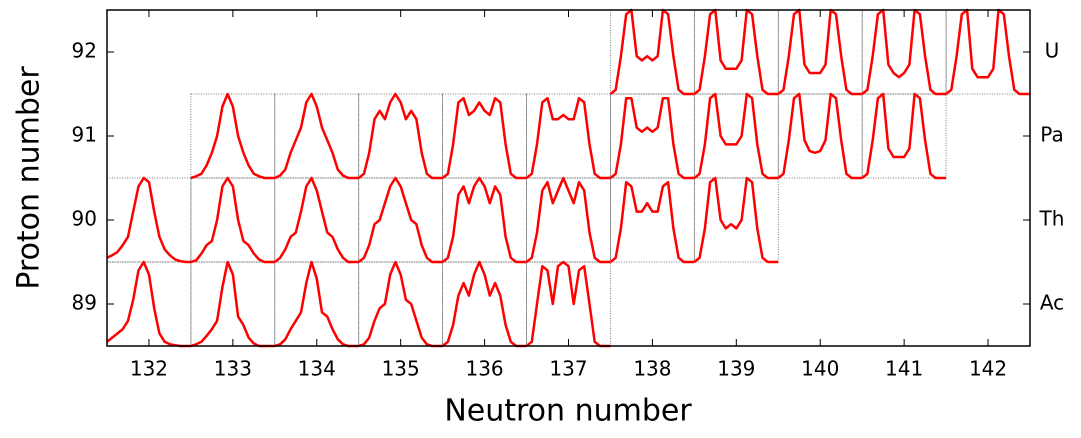 The image size is (1081, 438). Describe the element at coordinates (1052, 51) in the screenshot. I see `y2-tick-label: U` at that location.